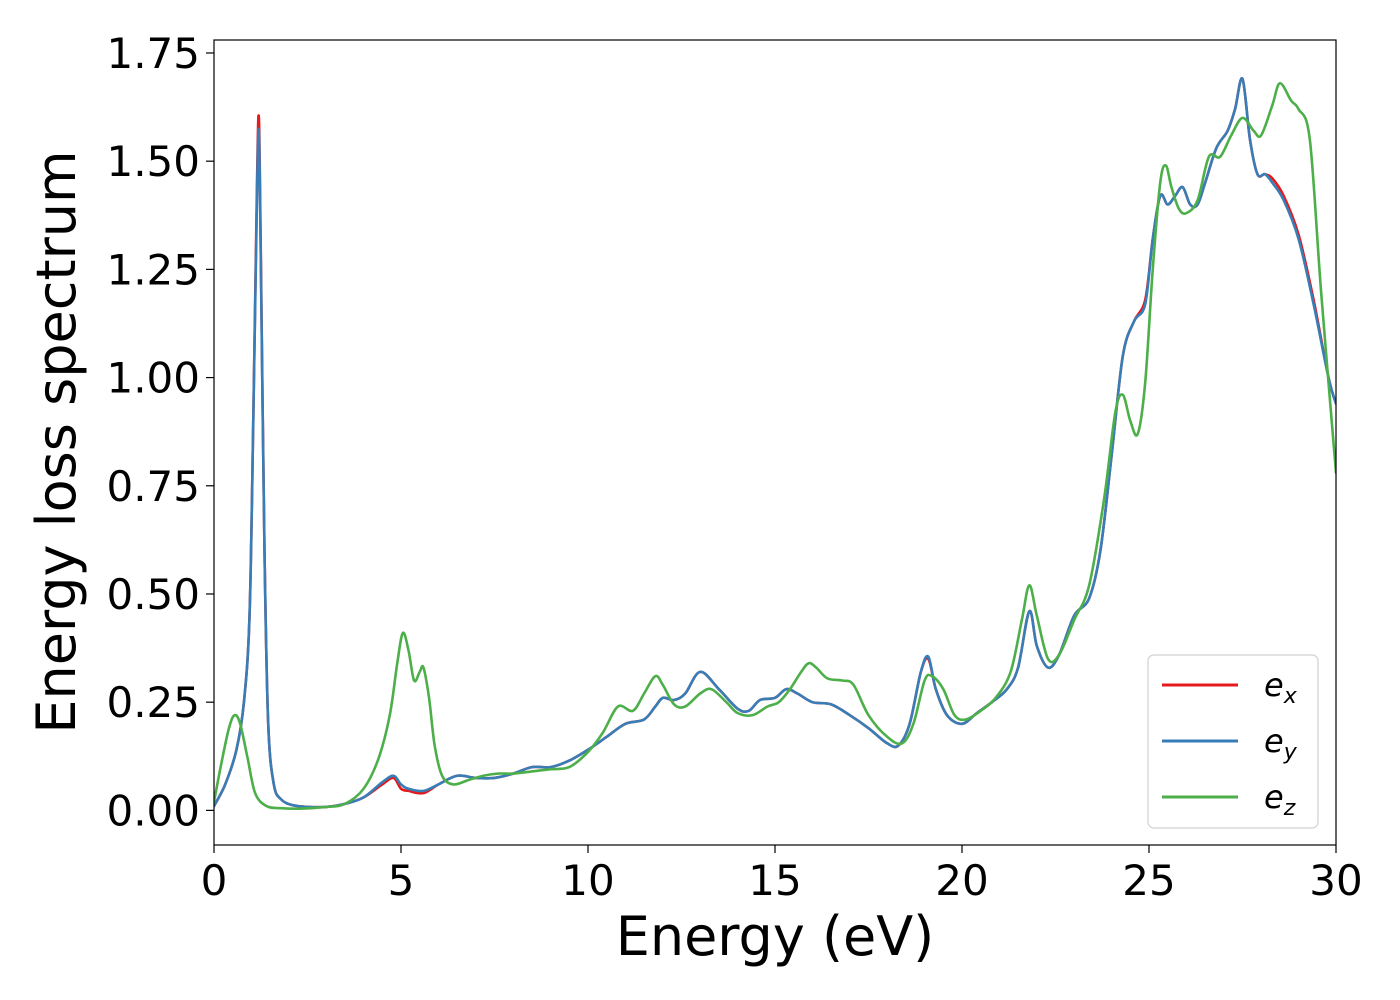 This screenshot has width=1400, height=1000. What do you see at coordinates (1281, 687) in the screenshot?
I see `legend-label-x: ex` at bounding box center [1281, 687].